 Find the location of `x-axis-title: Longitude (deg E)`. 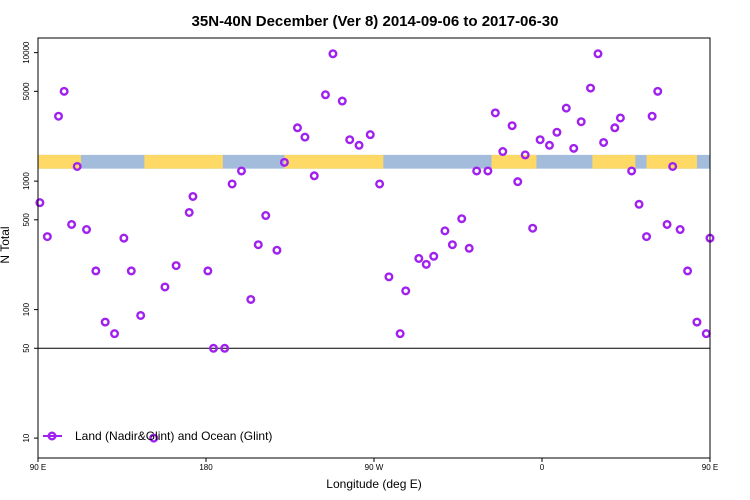

x-axis-title: Longitude (deg E) is located at coordinates (373, 484).